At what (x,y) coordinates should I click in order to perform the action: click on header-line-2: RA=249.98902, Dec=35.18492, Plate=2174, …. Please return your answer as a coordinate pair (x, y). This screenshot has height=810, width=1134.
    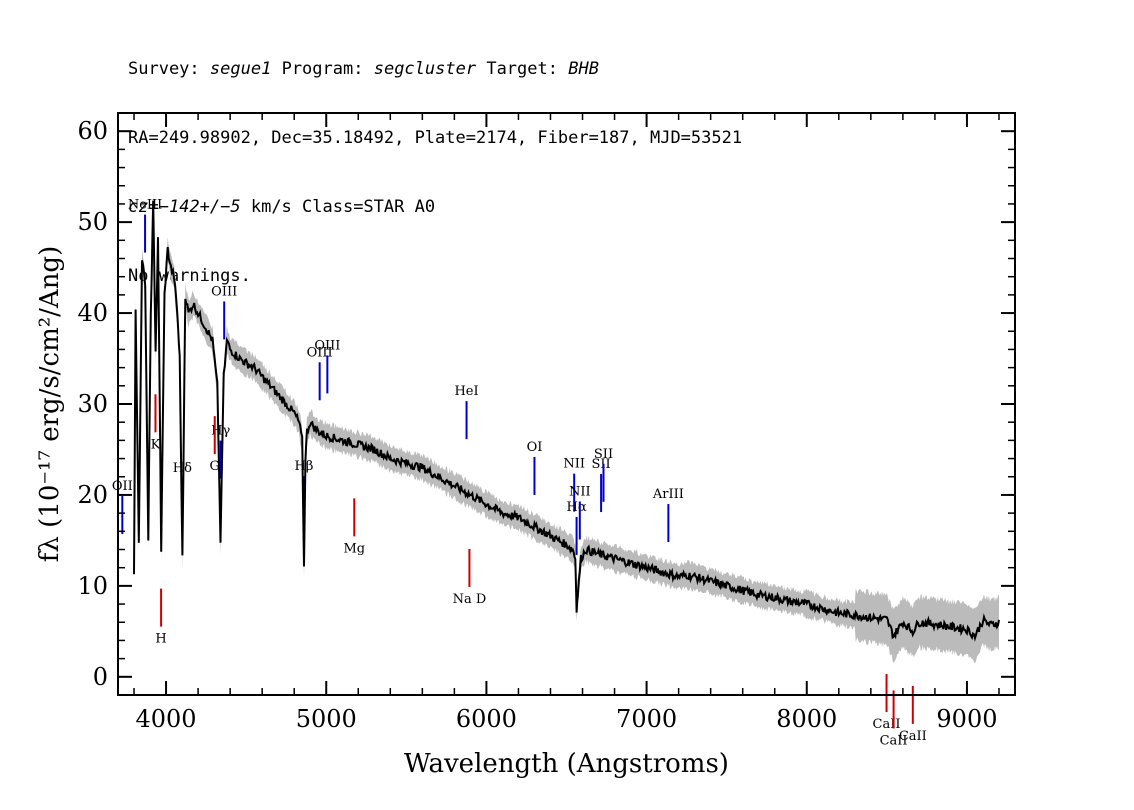
    Looking at the image, I should click on (435, 138).